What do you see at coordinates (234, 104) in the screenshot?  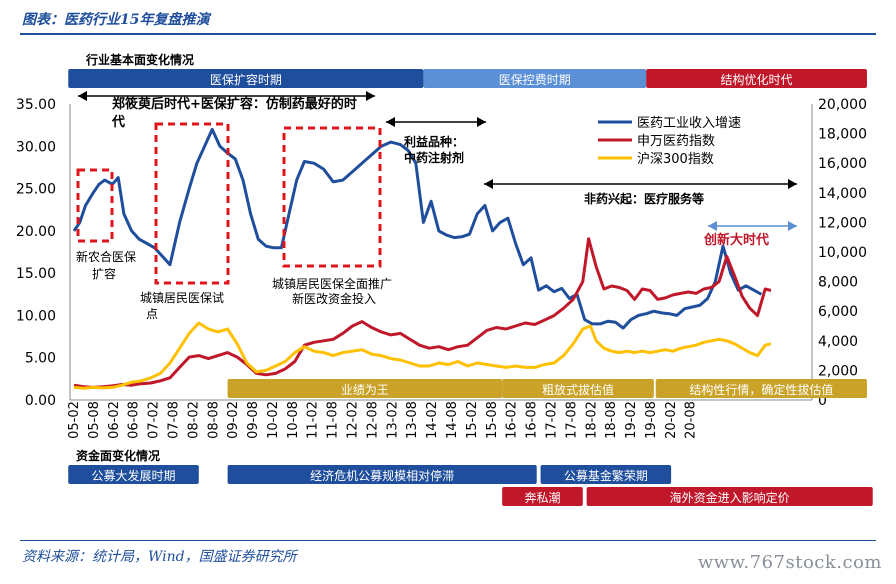 I see `annotation-text: 郑筱萸后时代+医保扩容：仿制药最好的时` at bounding box center [234, 104].